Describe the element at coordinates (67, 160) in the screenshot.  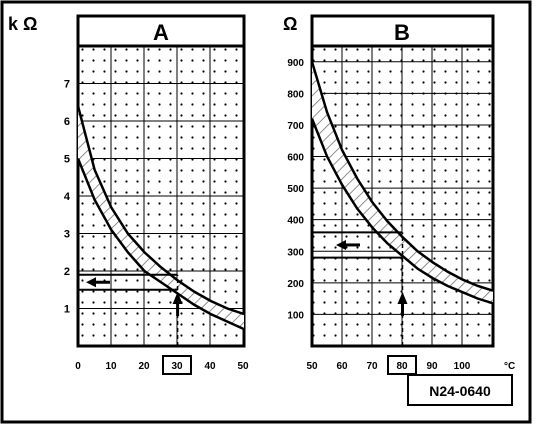
I see `y-tick-label: 5` at that location.